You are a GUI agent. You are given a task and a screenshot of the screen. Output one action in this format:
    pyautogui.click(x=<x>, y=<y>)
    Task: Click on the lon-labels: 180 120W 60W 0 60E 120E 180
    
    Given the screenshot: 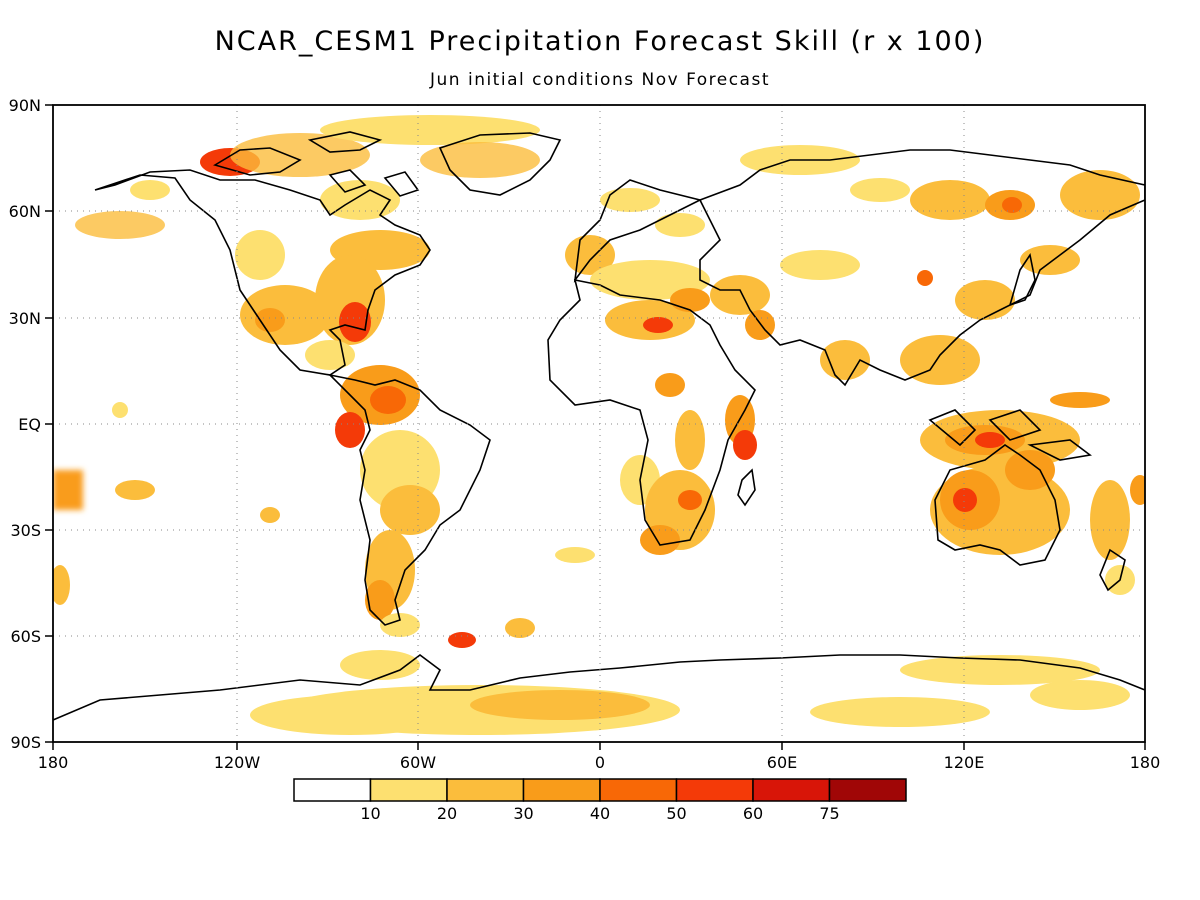 What is the action you would take?
    pyautogui.click(x=599, y=762)
    